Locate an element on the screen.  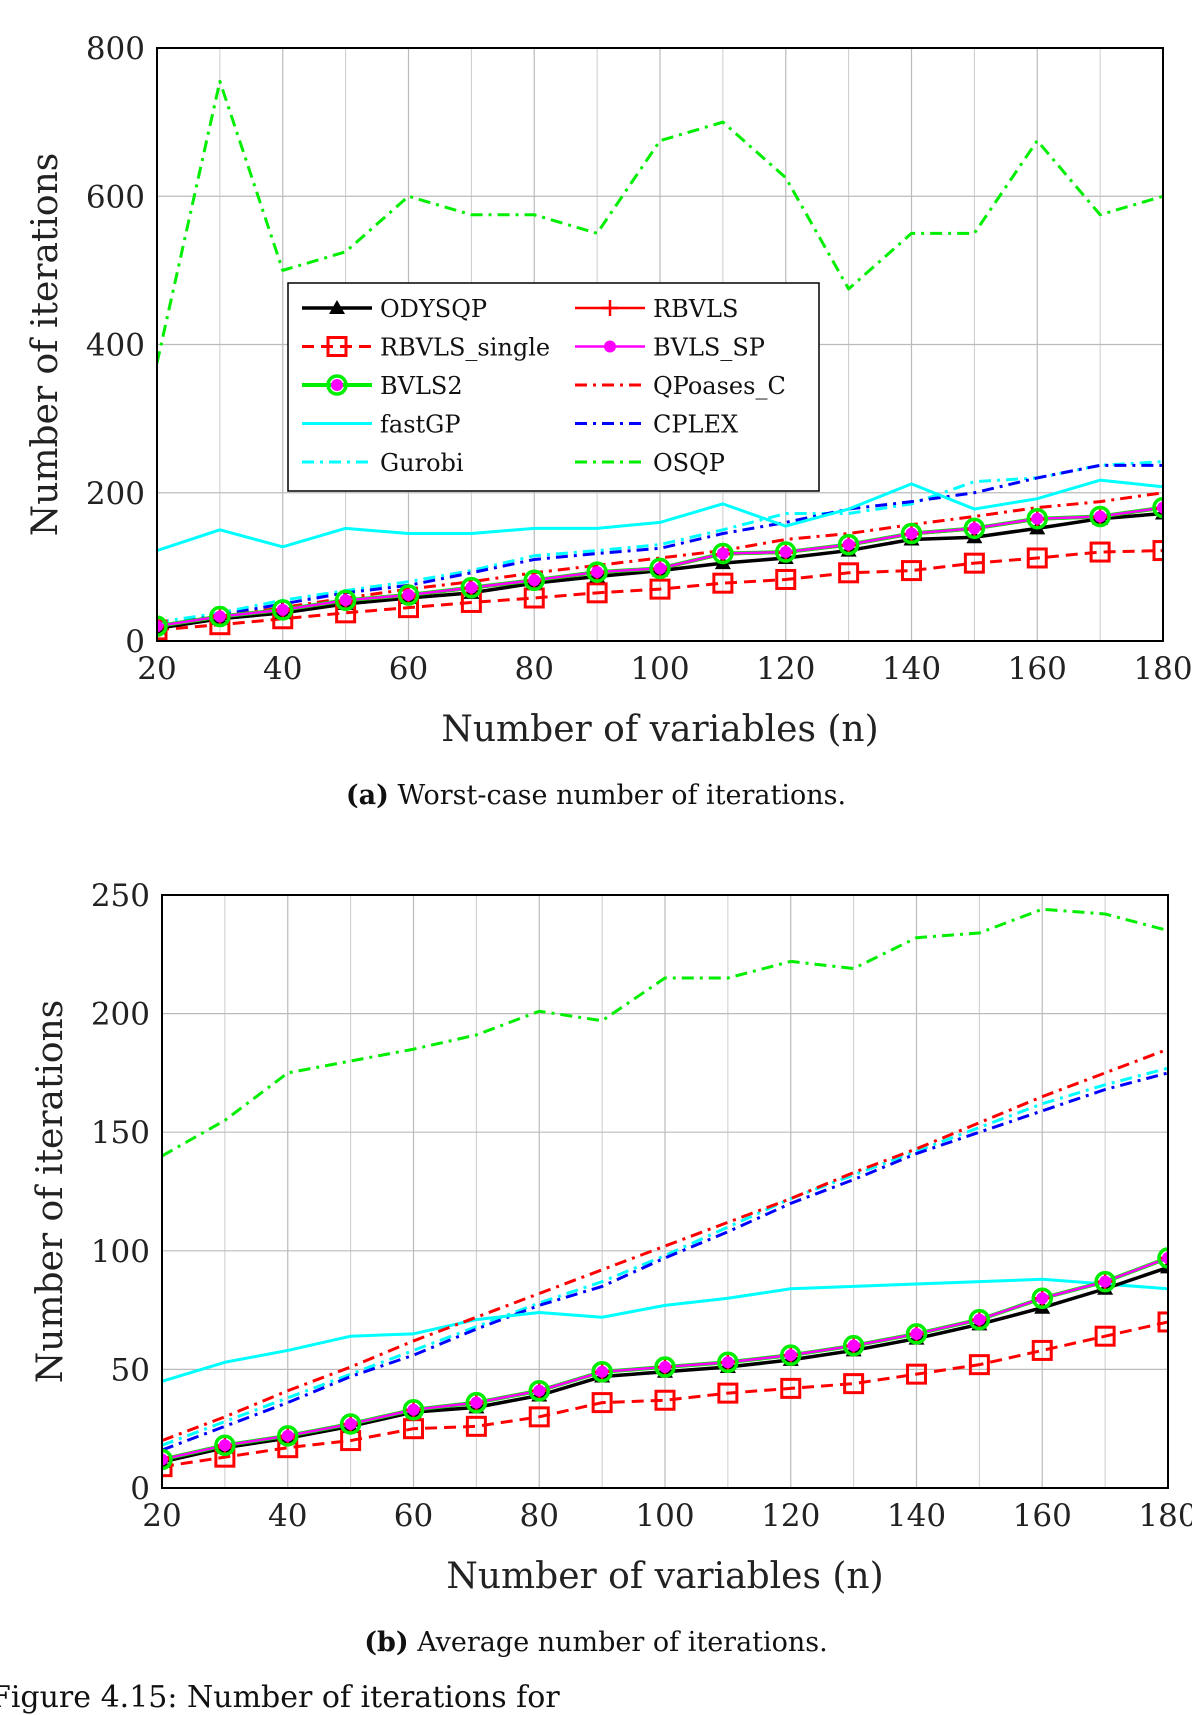
series-line-QPoases_C is located at coordinates (660, 560).